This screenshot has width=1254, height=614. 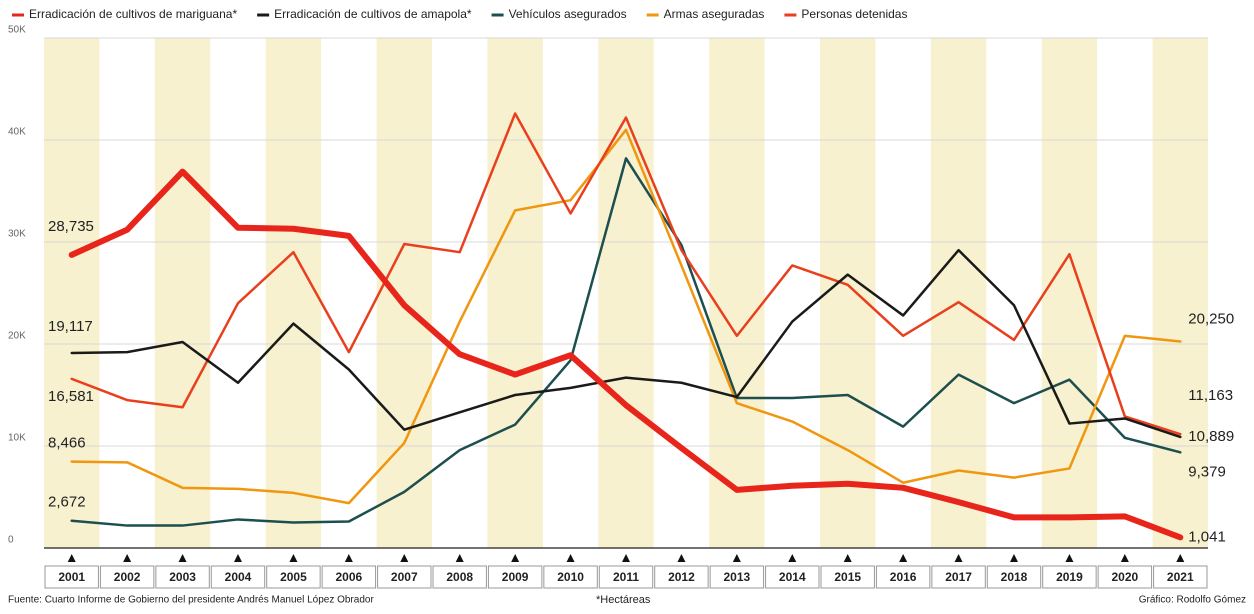 What do you see at coordinates (1211, 436) in the screenshot?
I see `data-label: 10,889` at bounding box center [1211, 436].